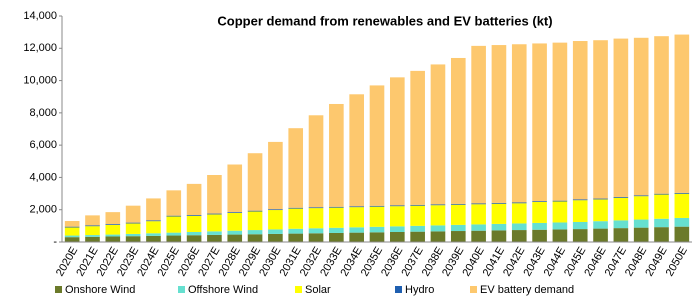 The width and height of the screenshot is (699, 305). Describe the element at coordinates (100, 290) in the screenshot. I see `legend-label: Onshore Wind` at that location.